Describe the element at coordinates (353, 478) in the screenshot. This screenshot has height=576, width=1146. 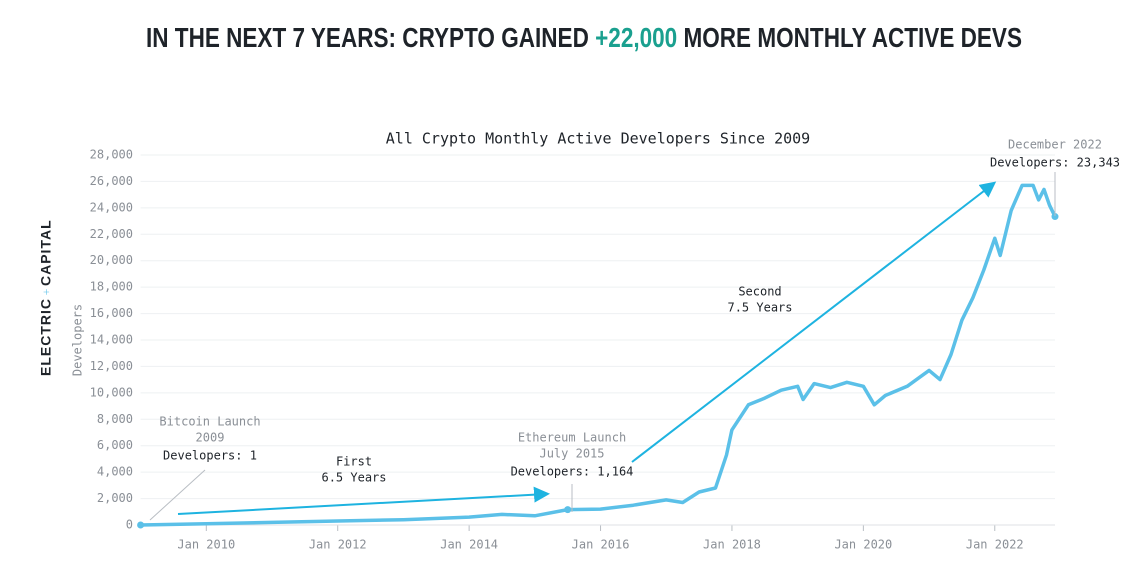
I see `annotation: 6.5 Years` at that location.